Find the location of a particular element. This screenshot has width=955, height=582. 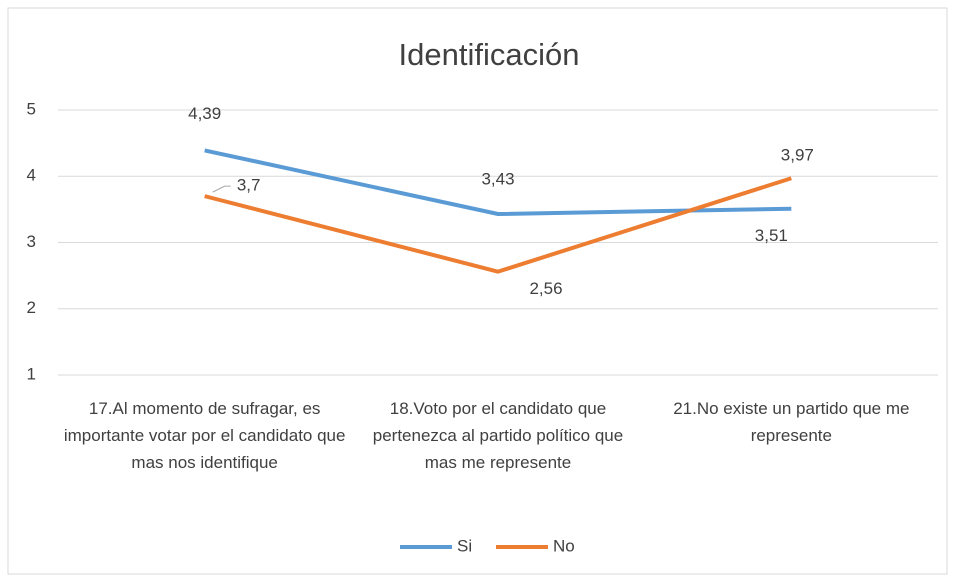

series-line is located at coordinates (498, 225).